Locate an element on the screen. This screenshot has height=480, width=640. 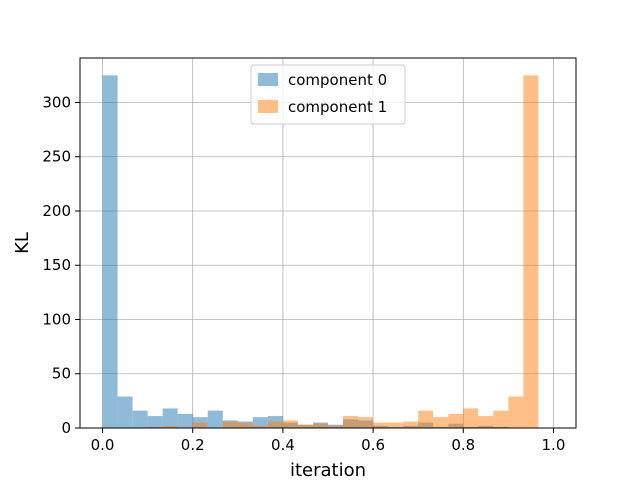
y-tick-labels: 0 50 100 150 200 250 300 is located at coordinates (56, 265).